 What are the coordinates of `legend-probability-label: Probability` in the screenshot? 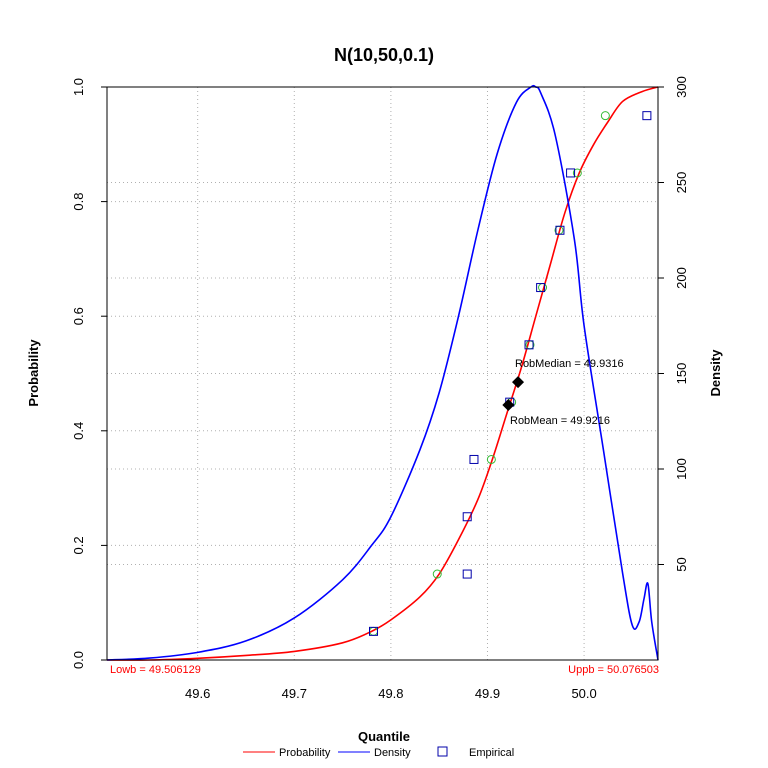 It's located at (305, 753).